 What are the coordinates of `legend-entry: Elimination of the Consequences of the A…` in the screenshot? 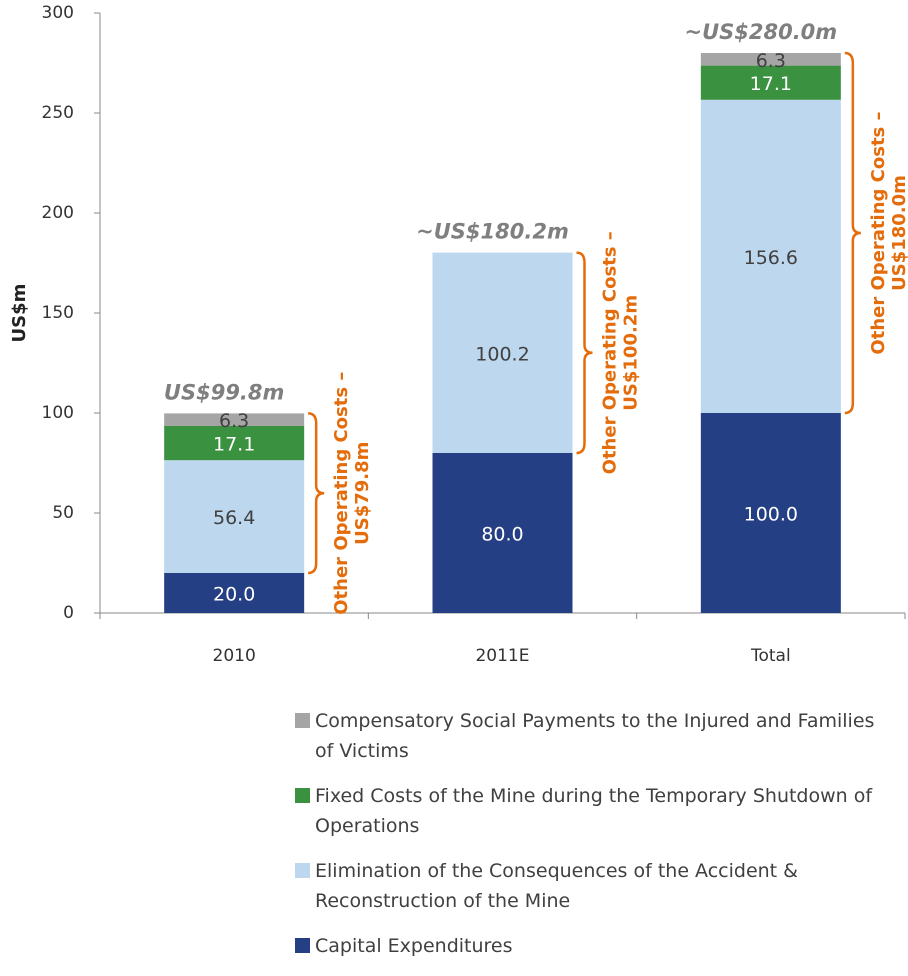 It's located at (585, 886).